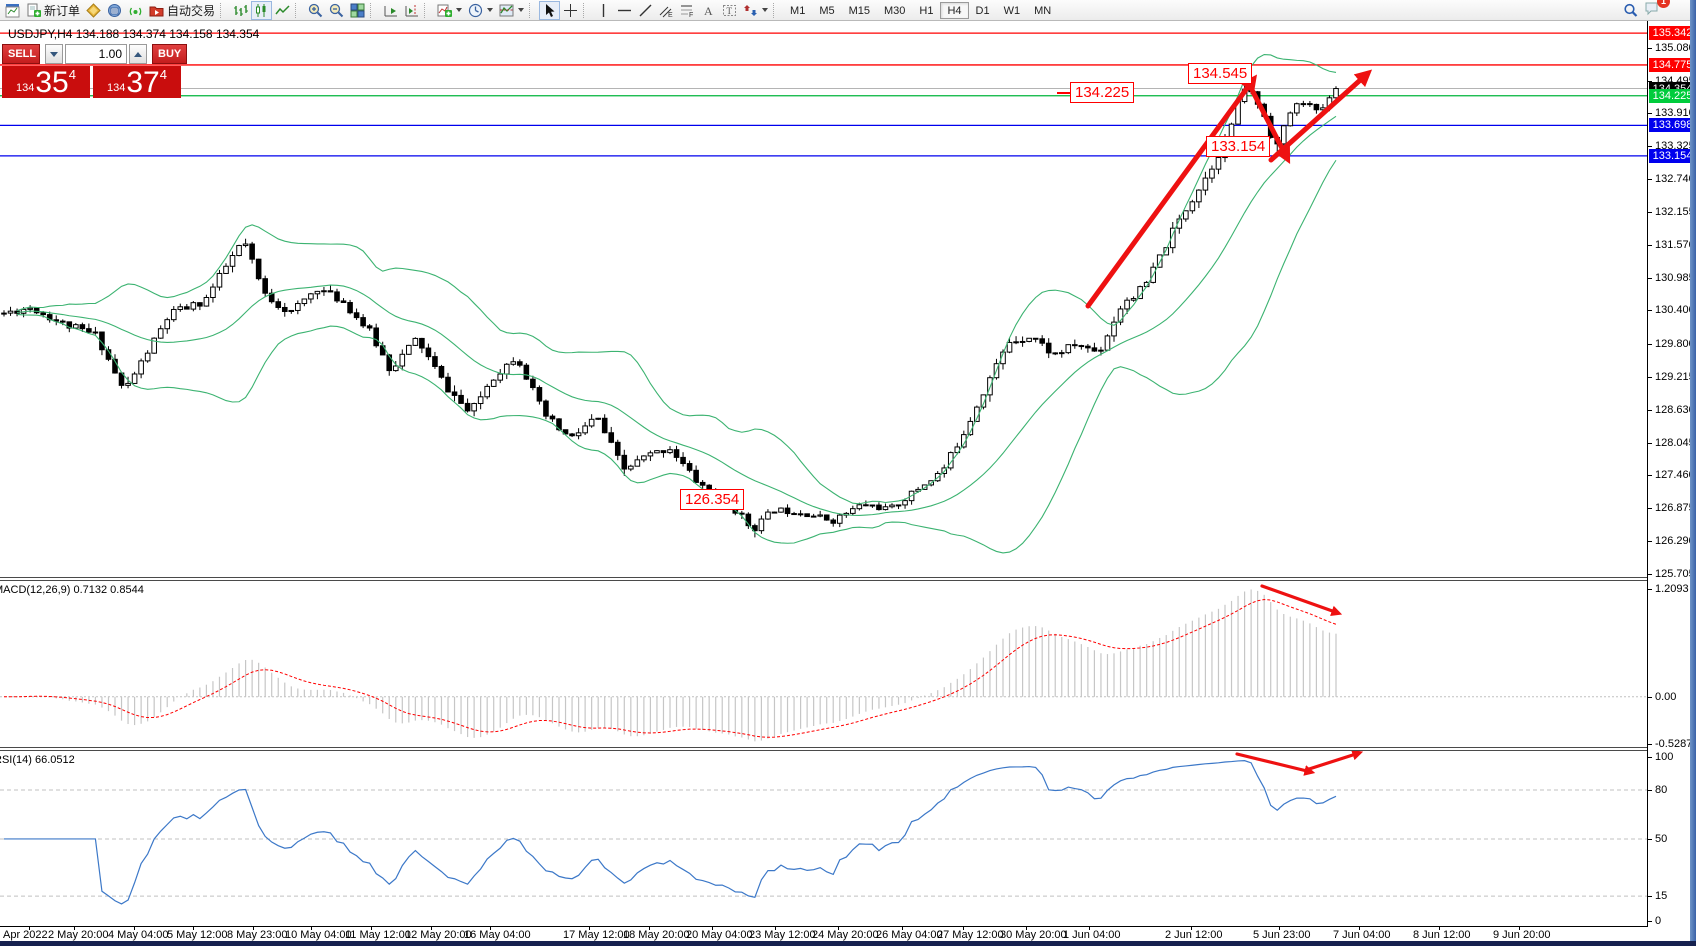 This screenshot has width=1696, height=946. I want to click on fibonacci-tool-button: F, so click(687, 10).